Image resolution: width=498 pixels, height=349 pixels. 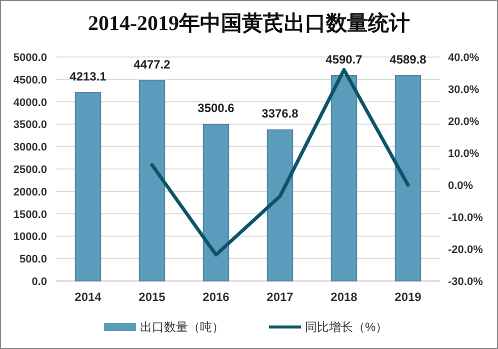 What do you see at coordinates (408, 59) in the screenshot?
I see `data-label: 4589.8` at bounding box center [408, 59].